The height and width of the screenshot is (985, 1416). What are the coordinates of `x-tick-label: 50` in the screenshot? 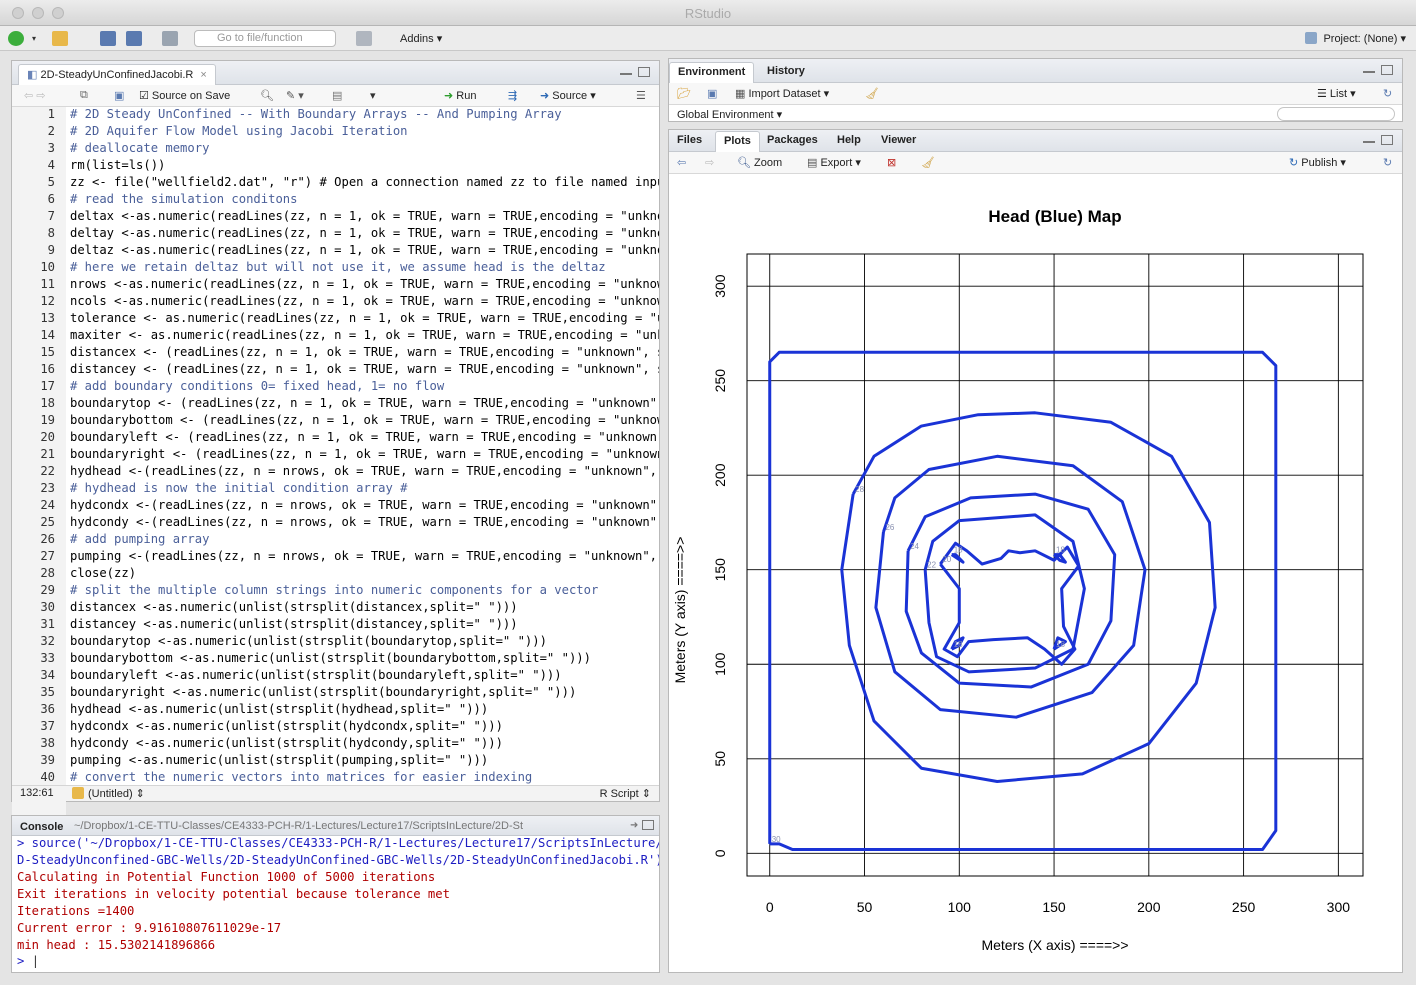 It's located at (865, 907).